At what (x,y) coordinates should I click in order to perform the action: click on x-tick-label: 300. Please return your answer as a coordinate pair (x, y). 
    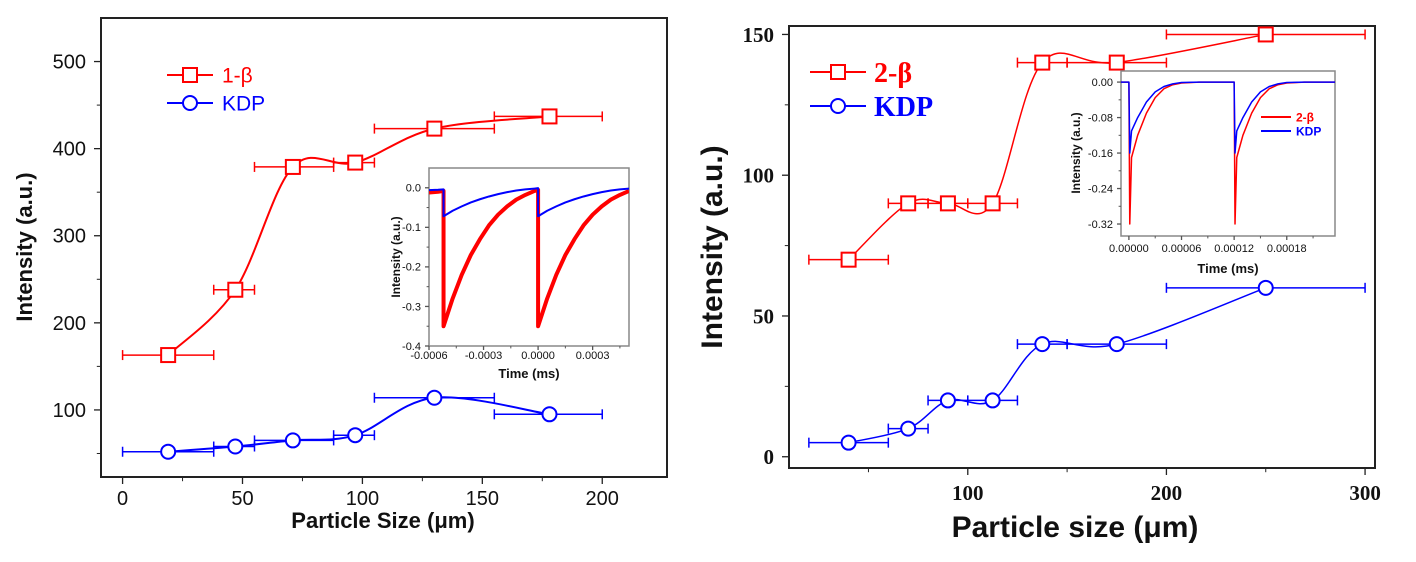
    Looking at the image, I should click on (1365, 493).